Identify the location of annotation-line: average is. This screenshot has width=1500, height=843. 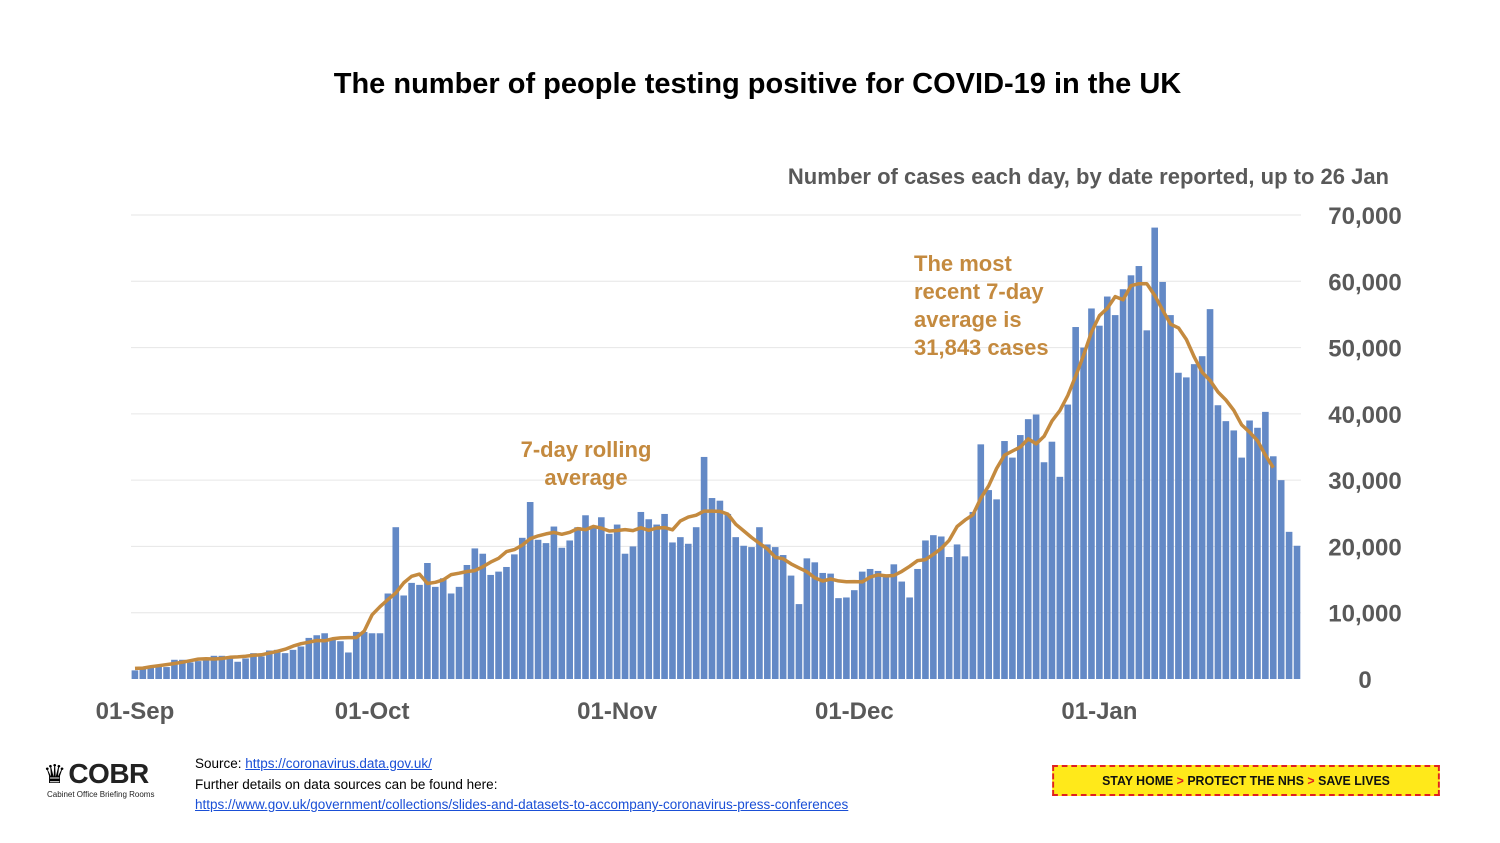
(968, 319).